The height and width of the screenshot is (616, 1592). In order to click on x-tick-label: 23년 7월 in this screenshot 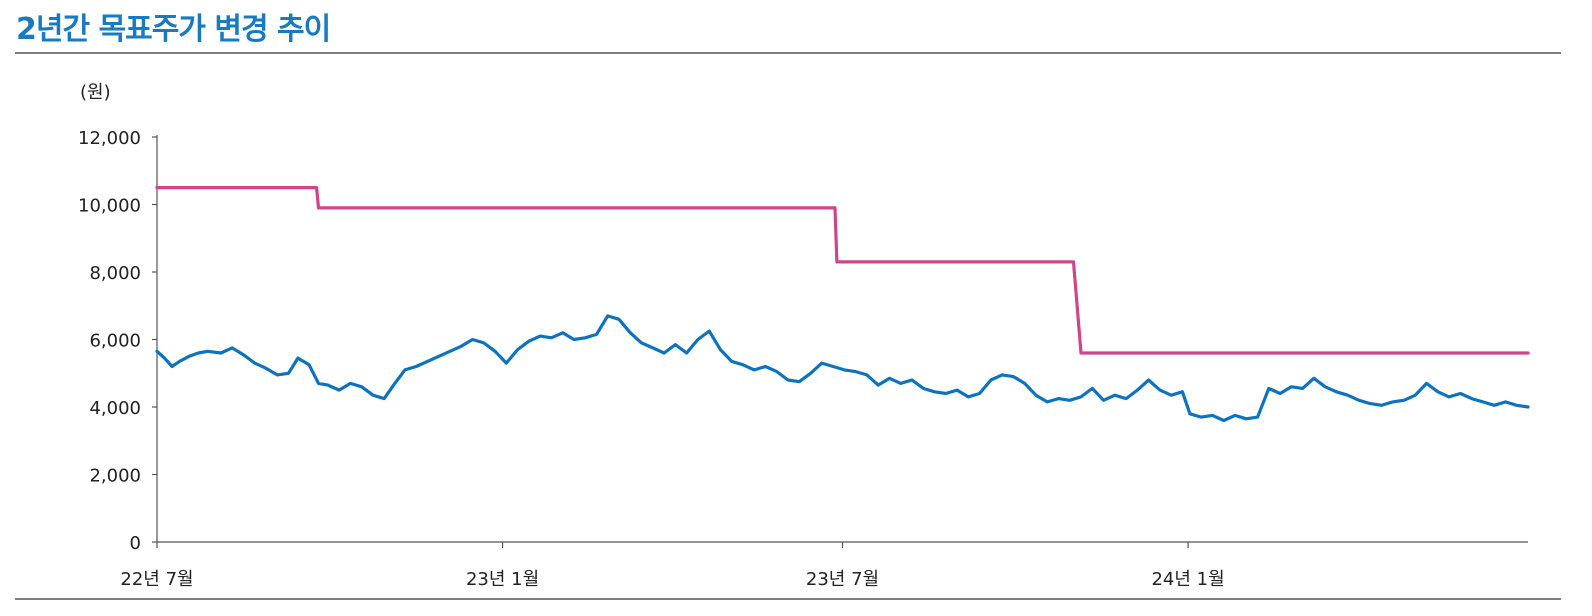, I will do `click(842, 579)`.